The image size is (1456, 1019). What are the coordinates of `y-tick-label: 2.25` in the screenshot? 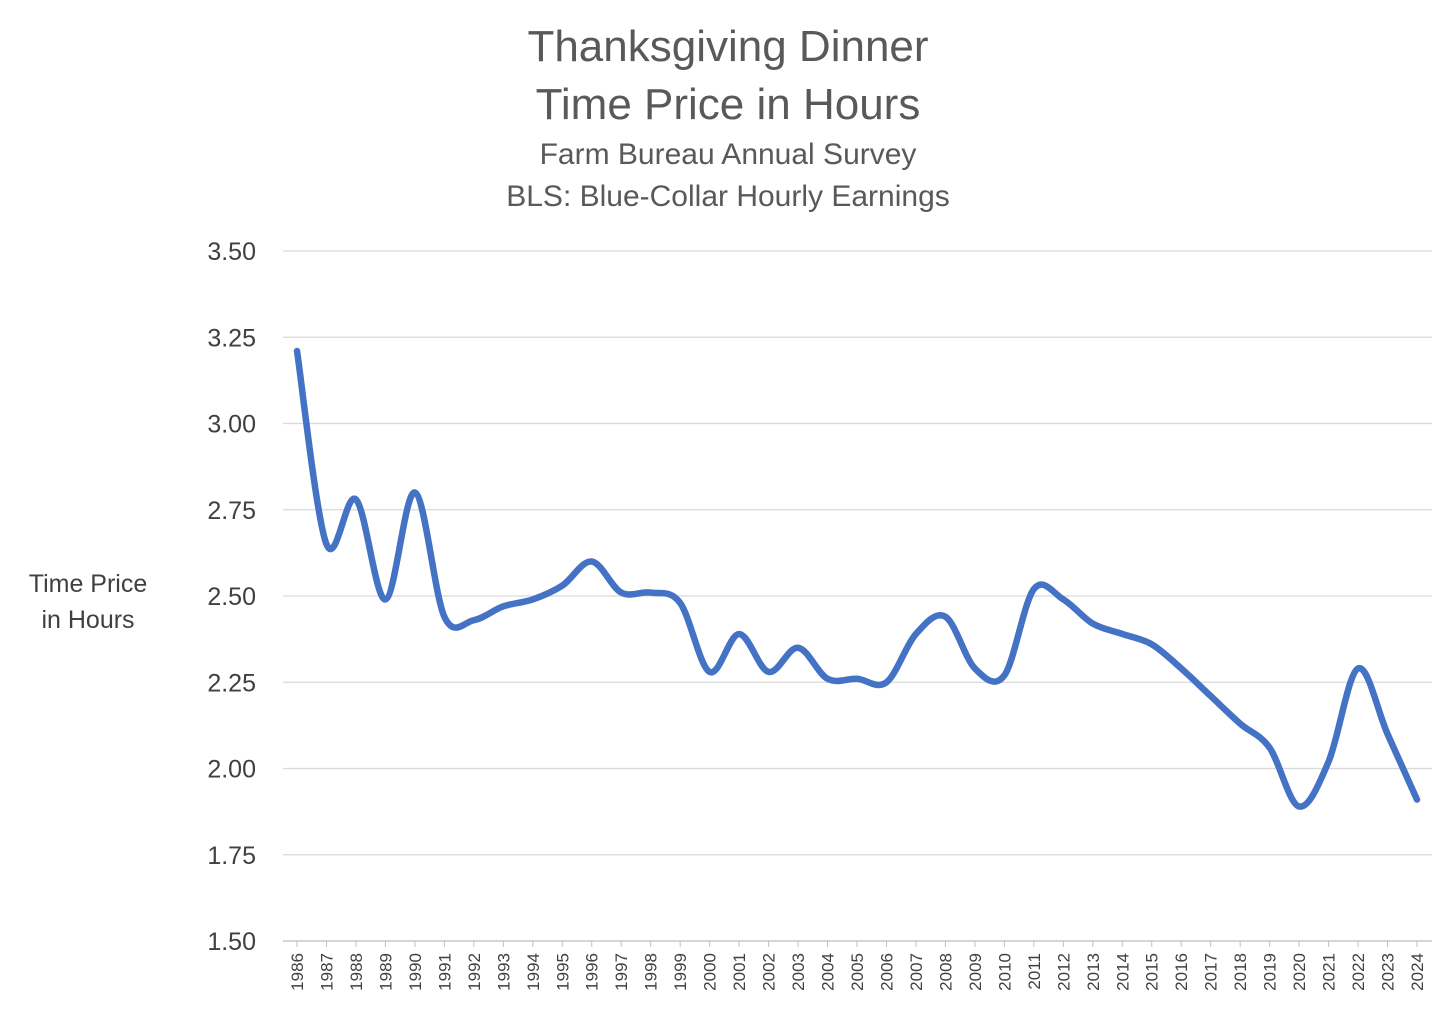 It's located at (231, 683).